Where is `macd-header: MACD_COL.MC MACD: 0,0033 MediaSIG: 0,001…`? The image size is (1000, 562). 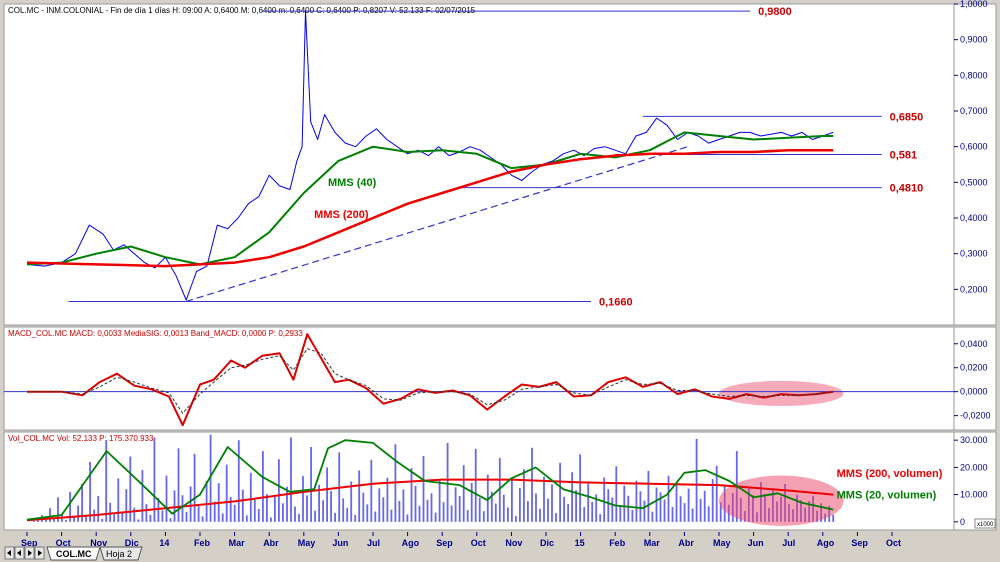
macd-header: MACD_COL.MC MACD: 0,0033 MediaSIG: 0,001… is located at coordinates (155, 333).